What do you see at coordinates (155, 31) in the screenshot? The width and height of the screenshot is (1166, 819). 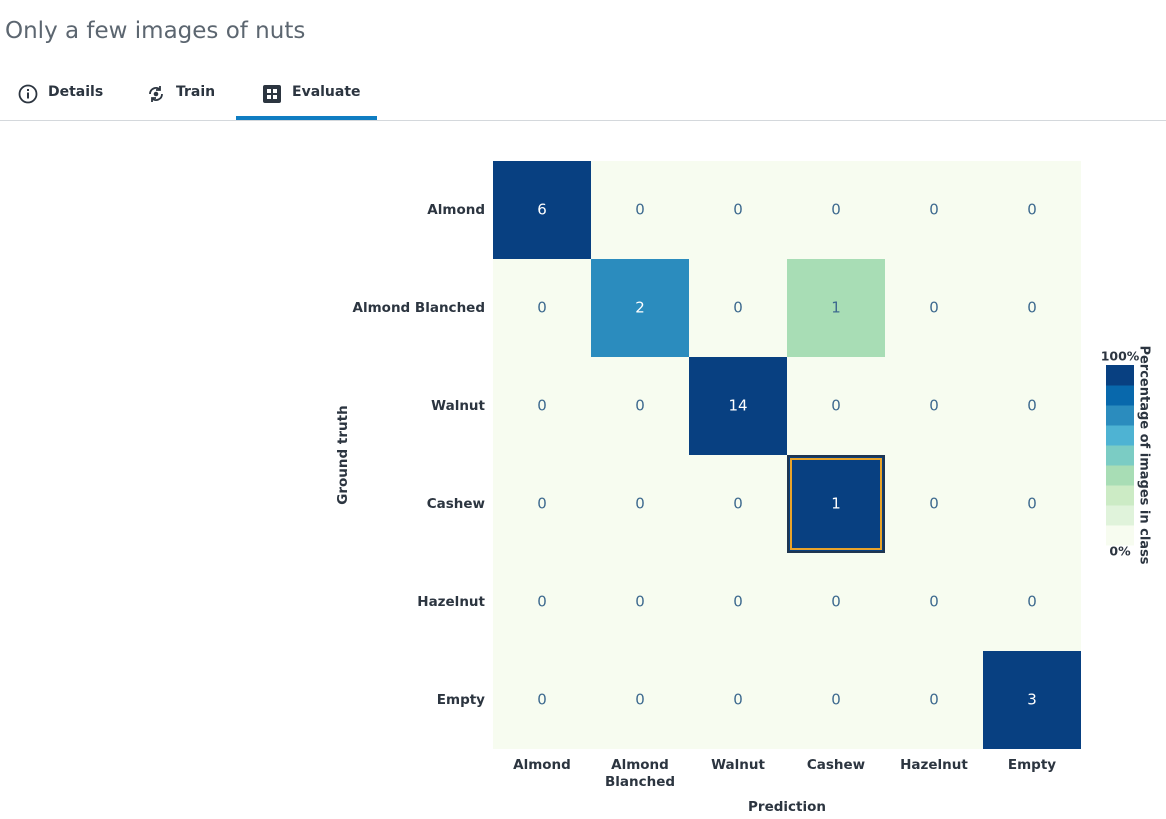 I see `page-title: Only a few images of nuts` at bounding box center [155, 31].